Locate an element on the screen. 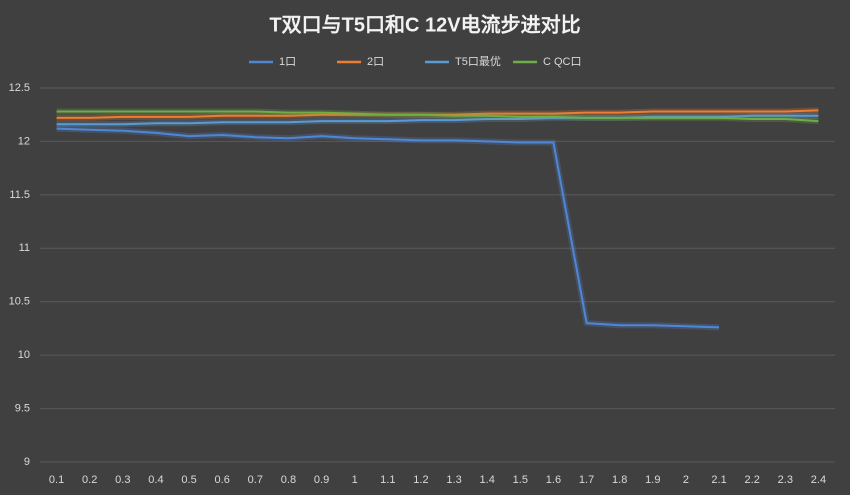 This screenshot has height=495, width=850. legend-label: T5口最优 is located at coordinates (478, 61).